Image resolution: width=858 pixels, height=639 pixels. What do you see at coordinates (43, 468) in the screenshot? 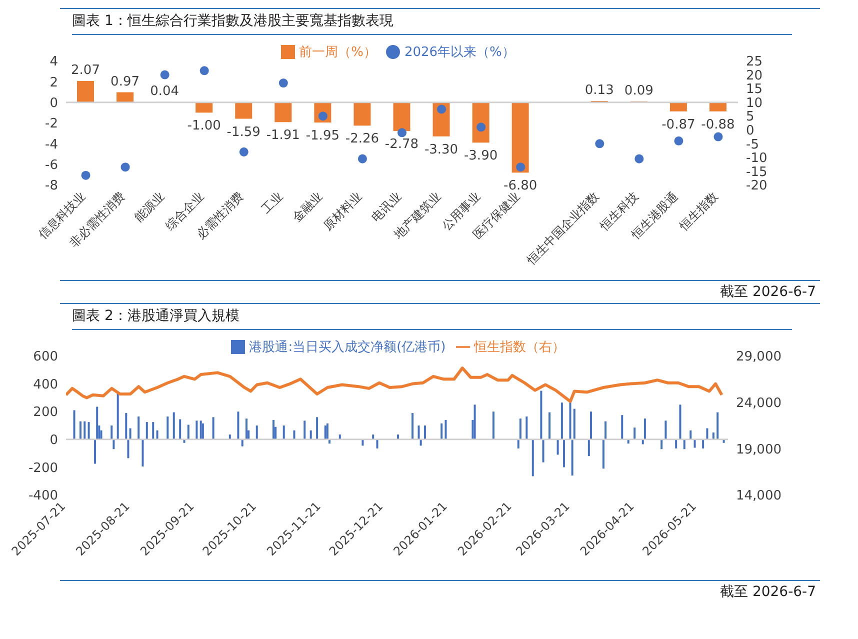
I see `y-tick-label: -200` at bounding box center [43, 468].